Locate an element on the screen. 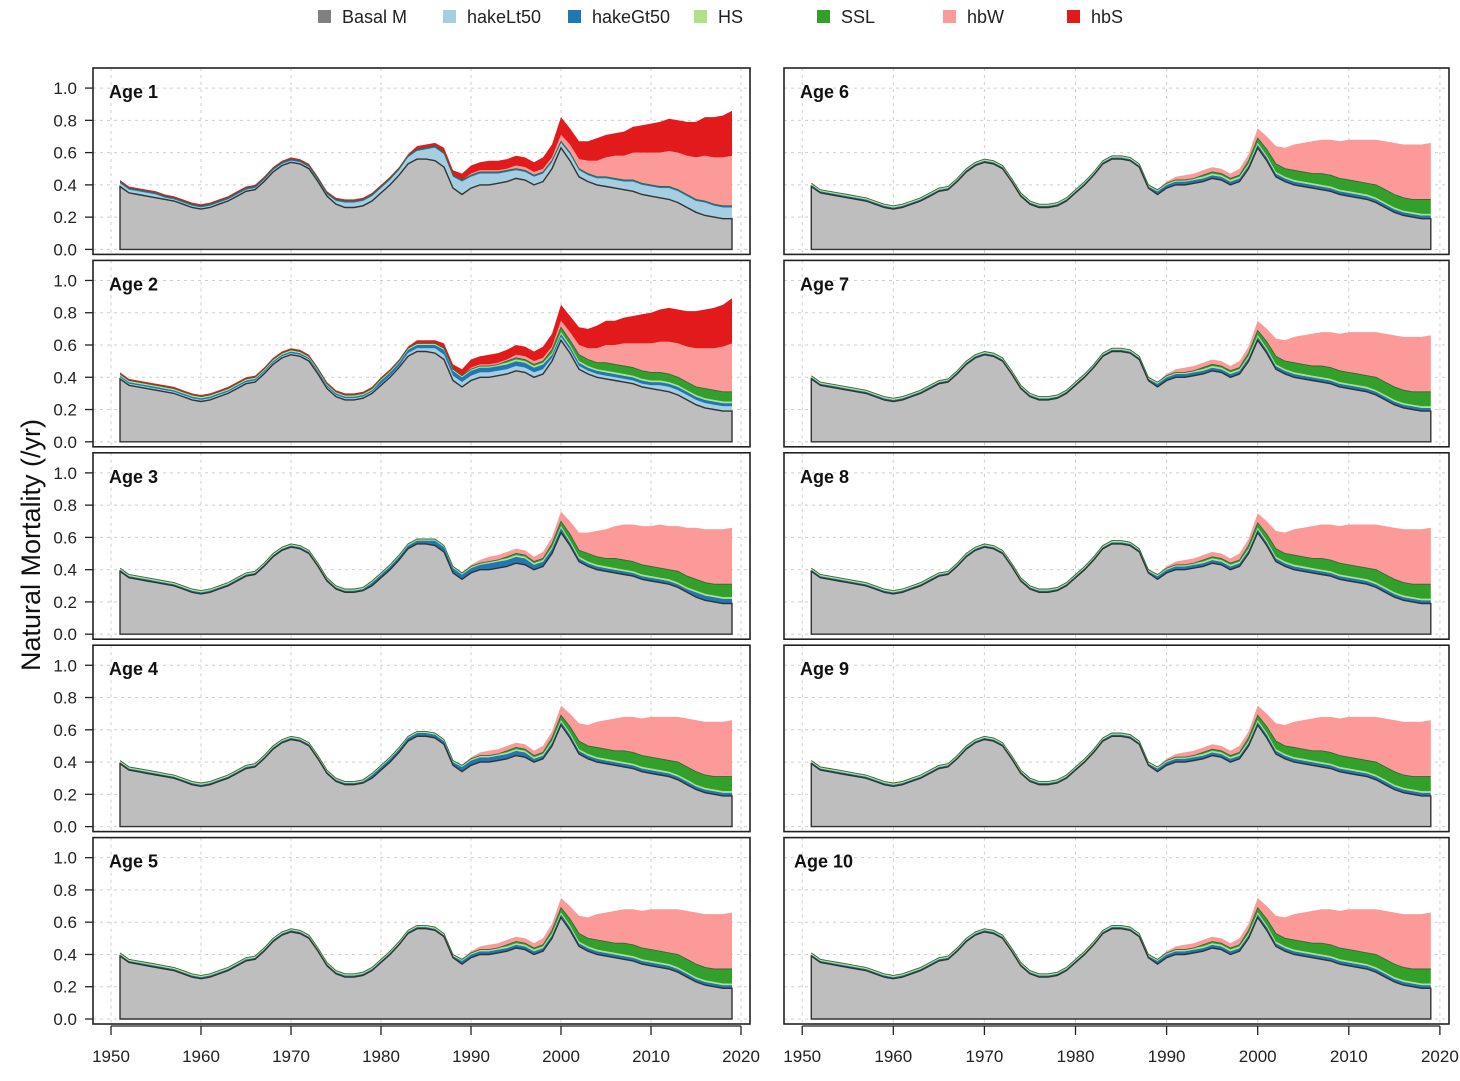 The height and width of the screenshot is (1081, 1460). panel-age-3: Age 3 0.0 0.2 0.4 0.6 0.8 1.0 is located at coordinates (402, 547).